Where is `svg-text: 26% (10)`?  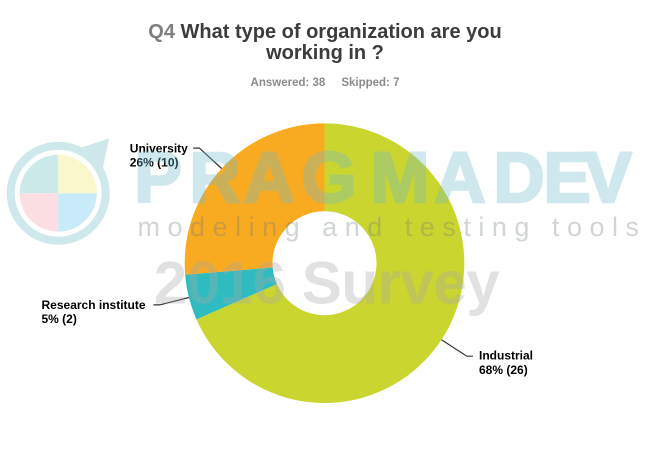 svg-text: 26% (10) is located at coordinates (154, 162).